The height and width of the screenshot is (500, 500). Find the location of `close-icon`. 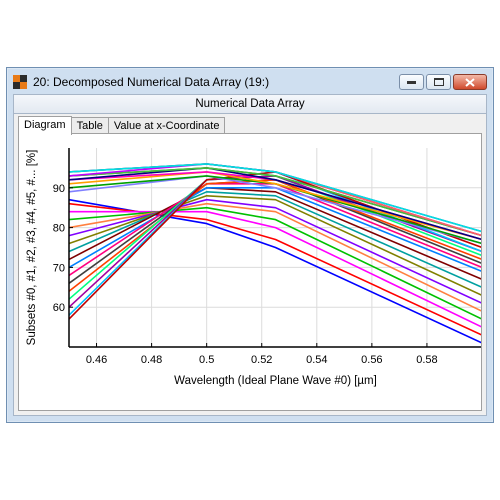

close-icon is located at coordinates (470, 82).